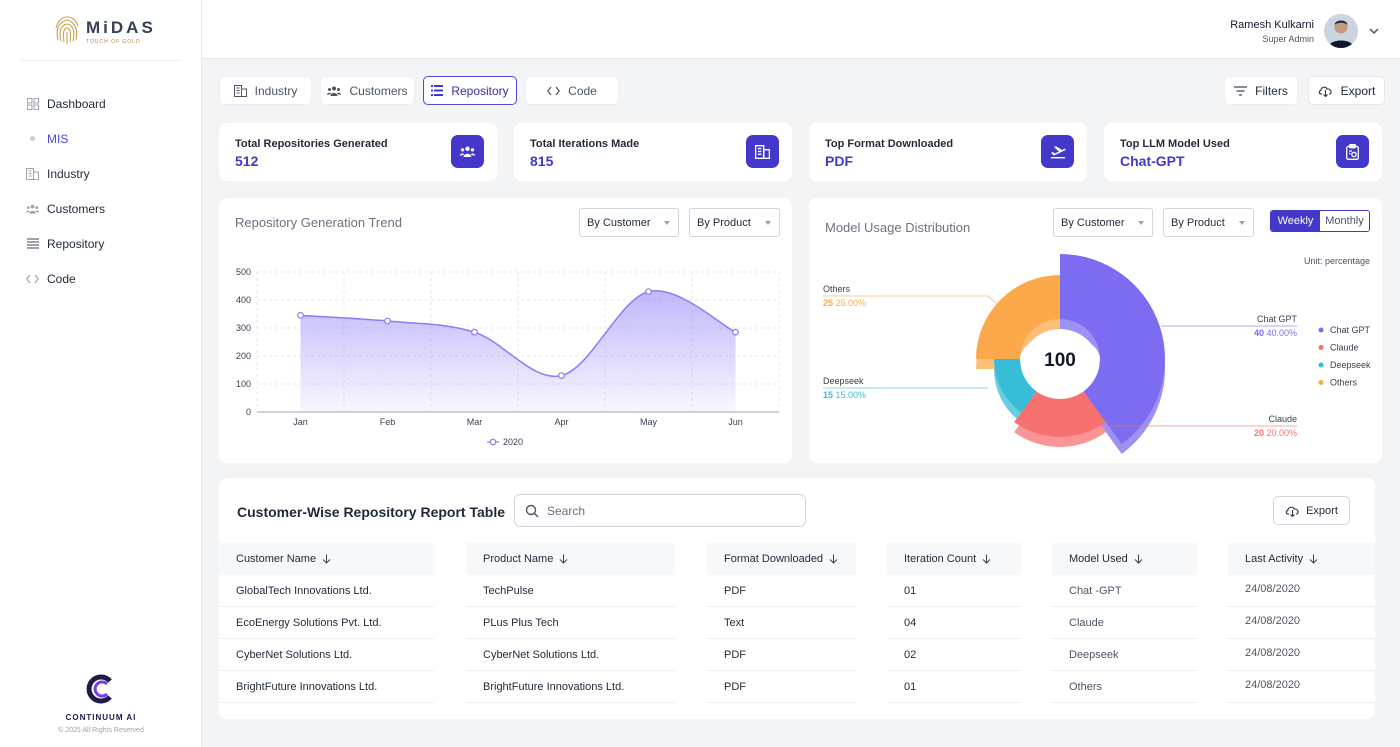 The width and height of the screenshot is (1400, 747). What do you see at coordinates (724, 222) in the screenshot?
I see `select-value: By Product` at bounding box center [724, 222].